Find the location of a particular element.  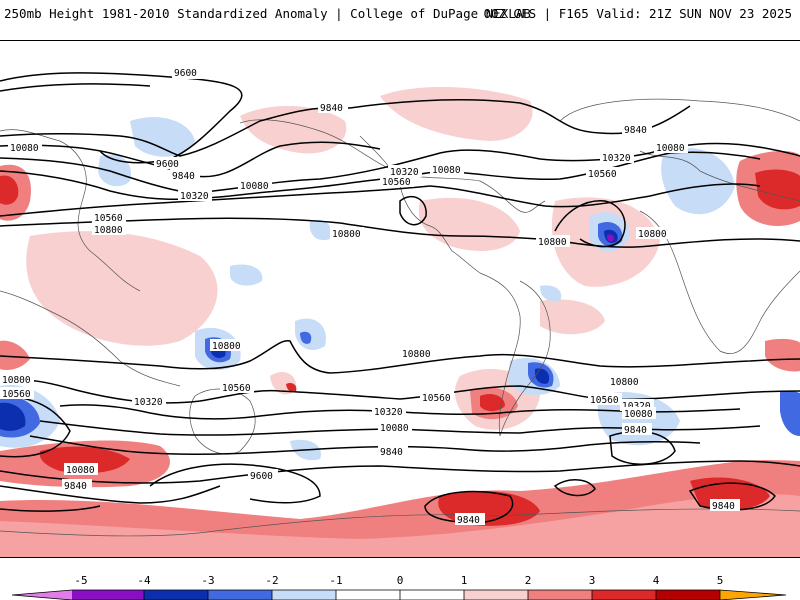

colorbar-segment-p1 is located at coordinates (496, 595).